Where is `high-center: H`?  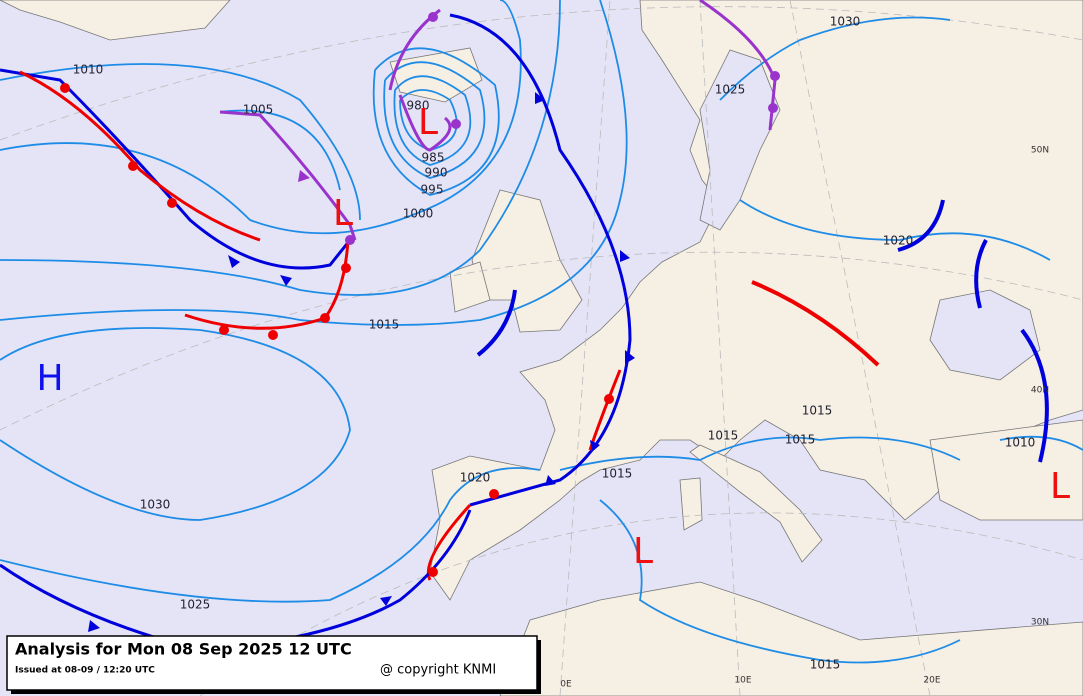 high-center: H is located at coordinates (49, 378).